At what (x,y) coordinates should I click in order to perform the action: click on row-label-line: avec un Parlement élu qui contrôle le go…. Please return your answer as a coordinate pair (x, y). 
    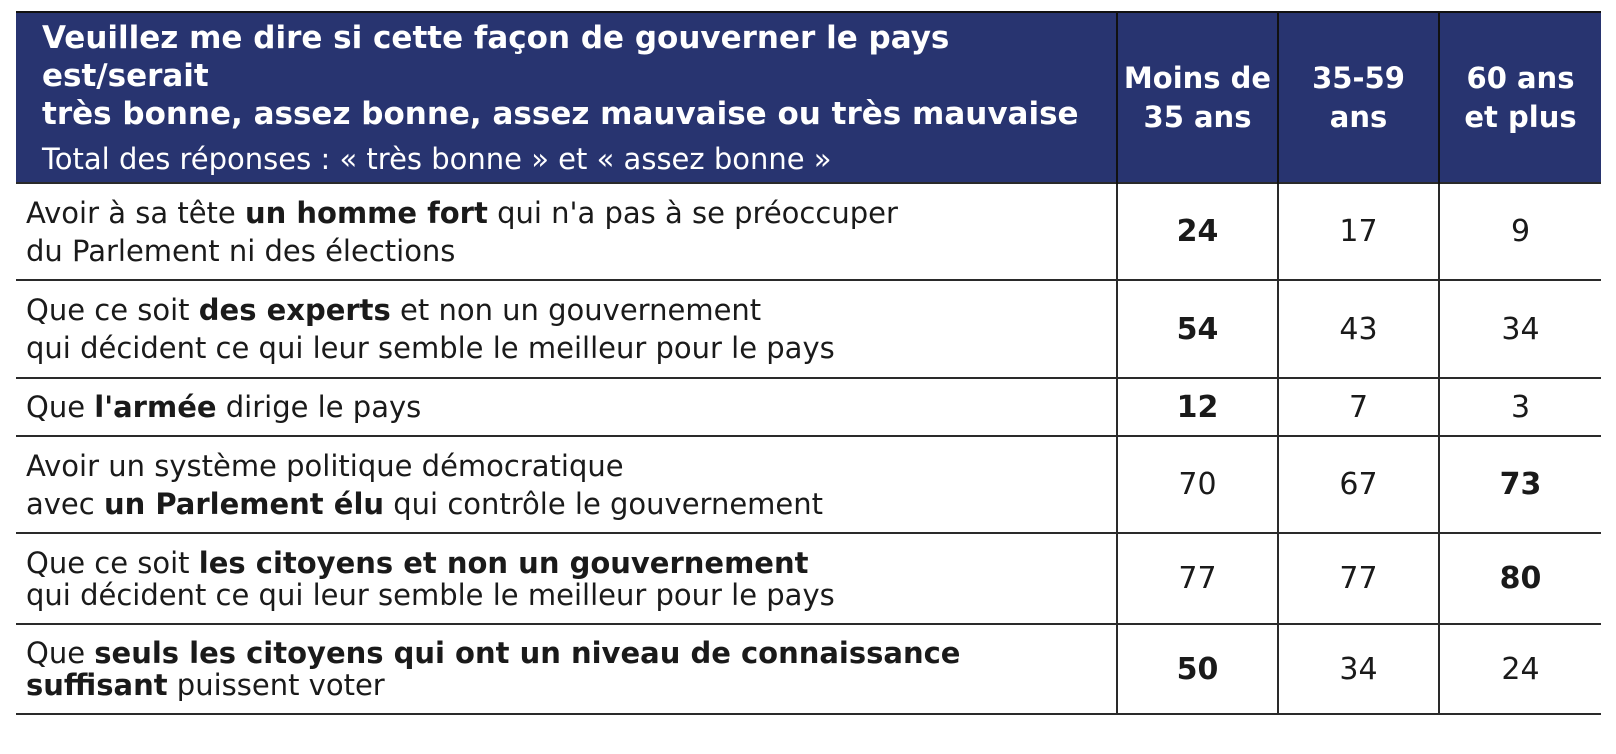
    Looking at the image, I should click on (424, 504).